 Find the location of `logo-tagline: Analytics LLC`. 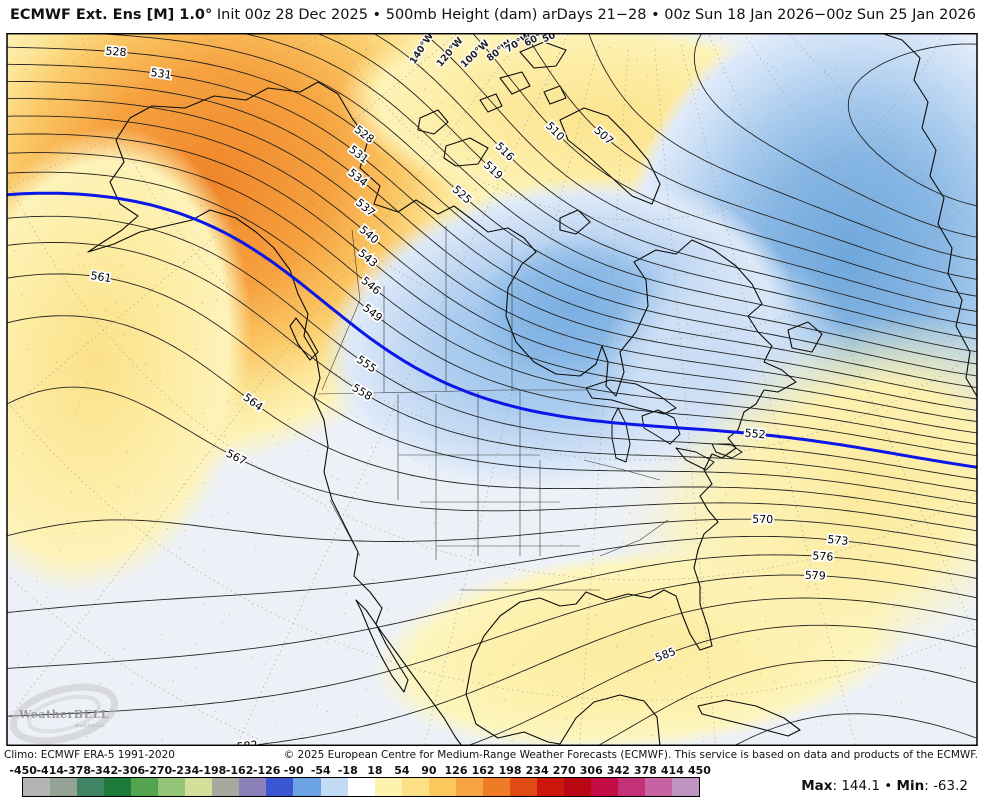

logo-tagline: Analytics LLC is located at coordinates (90, 726).